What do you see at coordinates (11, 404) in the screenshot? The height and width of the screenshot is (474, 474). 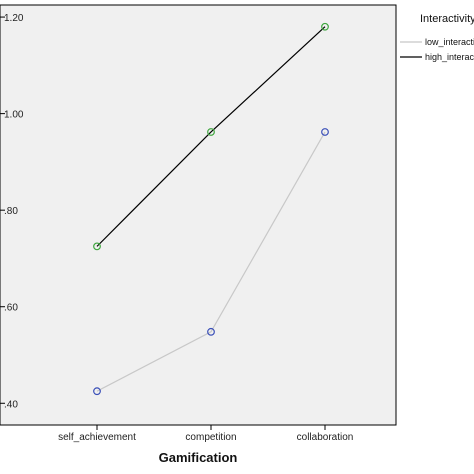 I see `y-tick-label: .40` at bounding box center [11, 404].